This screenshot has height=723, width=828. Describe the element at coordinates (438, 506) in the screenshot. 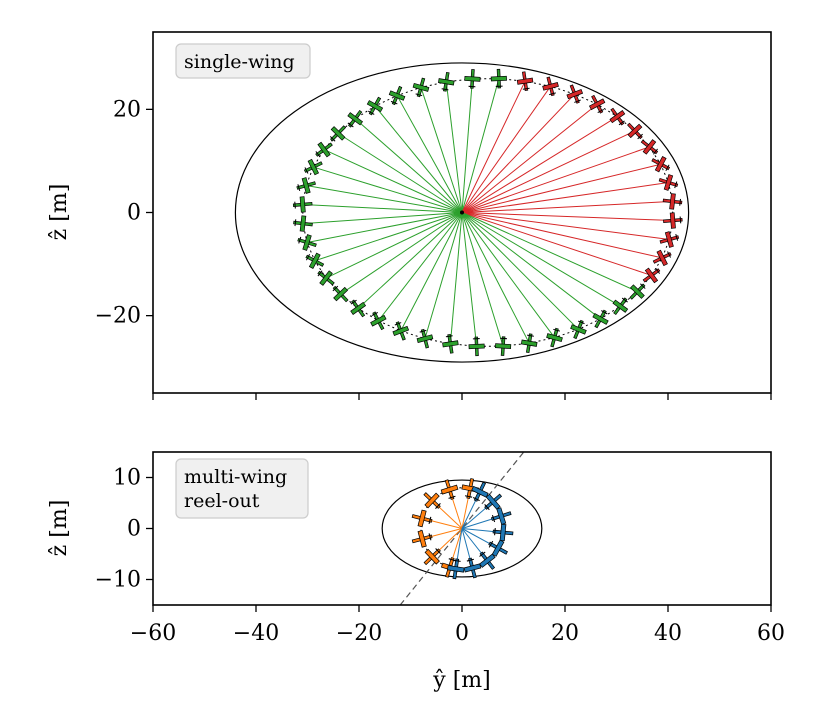

I see `bottom-kite-orange-2-tail` at that location.